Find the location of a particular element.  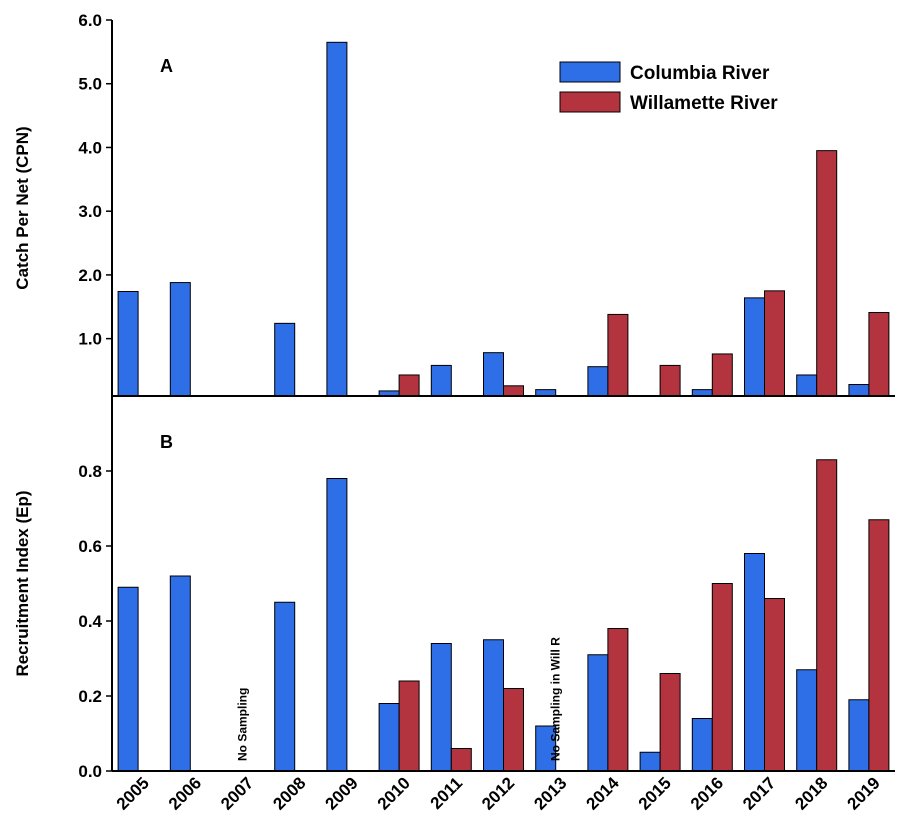

x-tick-label: 2016 is located at coordinates (707, 793).